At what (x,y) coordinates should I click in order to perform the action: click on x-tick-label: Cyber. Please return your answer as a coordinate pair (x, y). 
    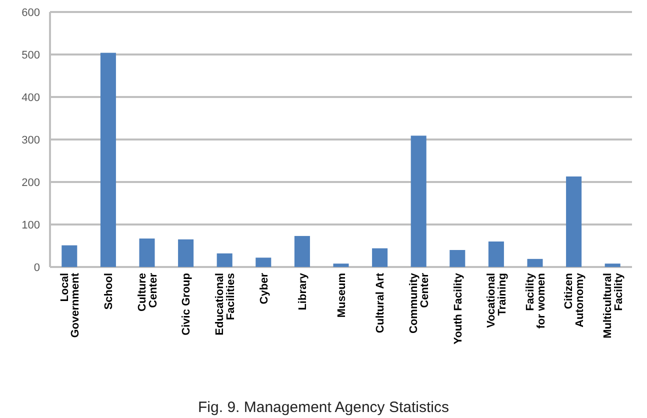
    Looking at the image, I should click on (264, 288).